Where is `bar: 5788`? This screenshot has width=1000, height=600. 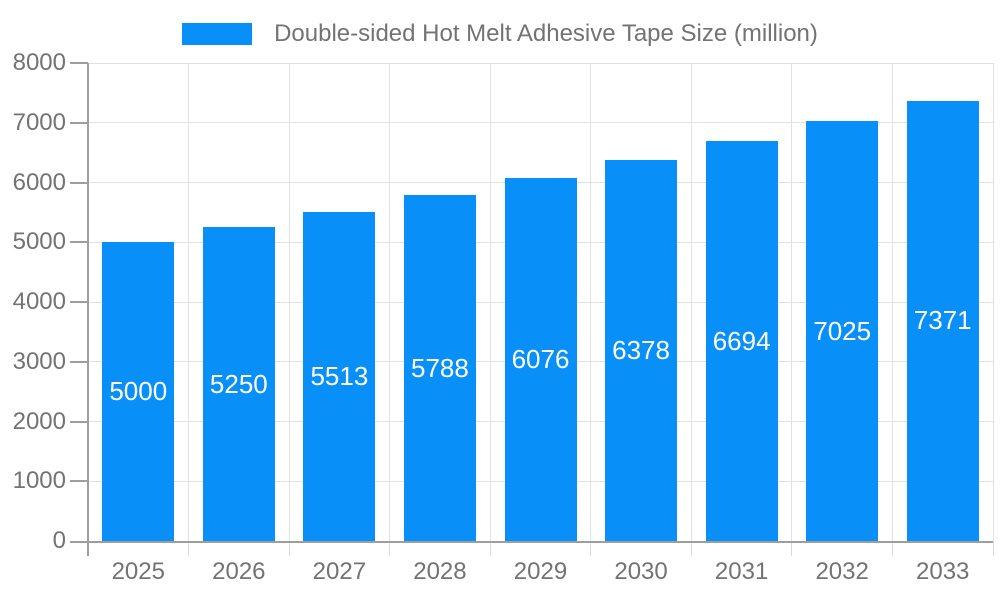 bar: 5788 is located at coordinates (439, 368).